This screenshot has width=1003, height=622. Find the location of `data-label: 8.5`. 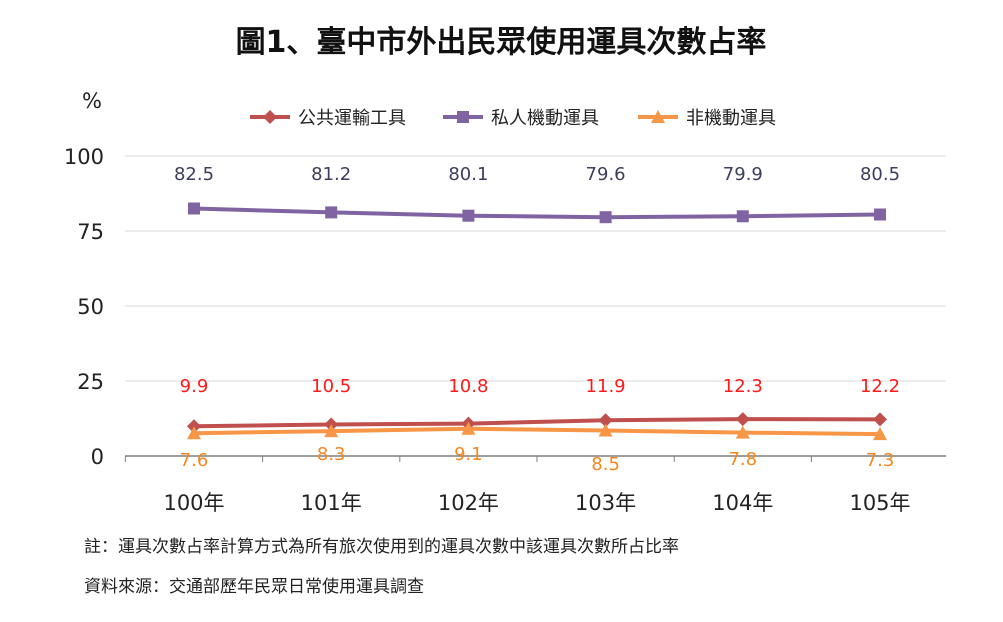

data-label: 8.5 is located at coordinates (605, 464).